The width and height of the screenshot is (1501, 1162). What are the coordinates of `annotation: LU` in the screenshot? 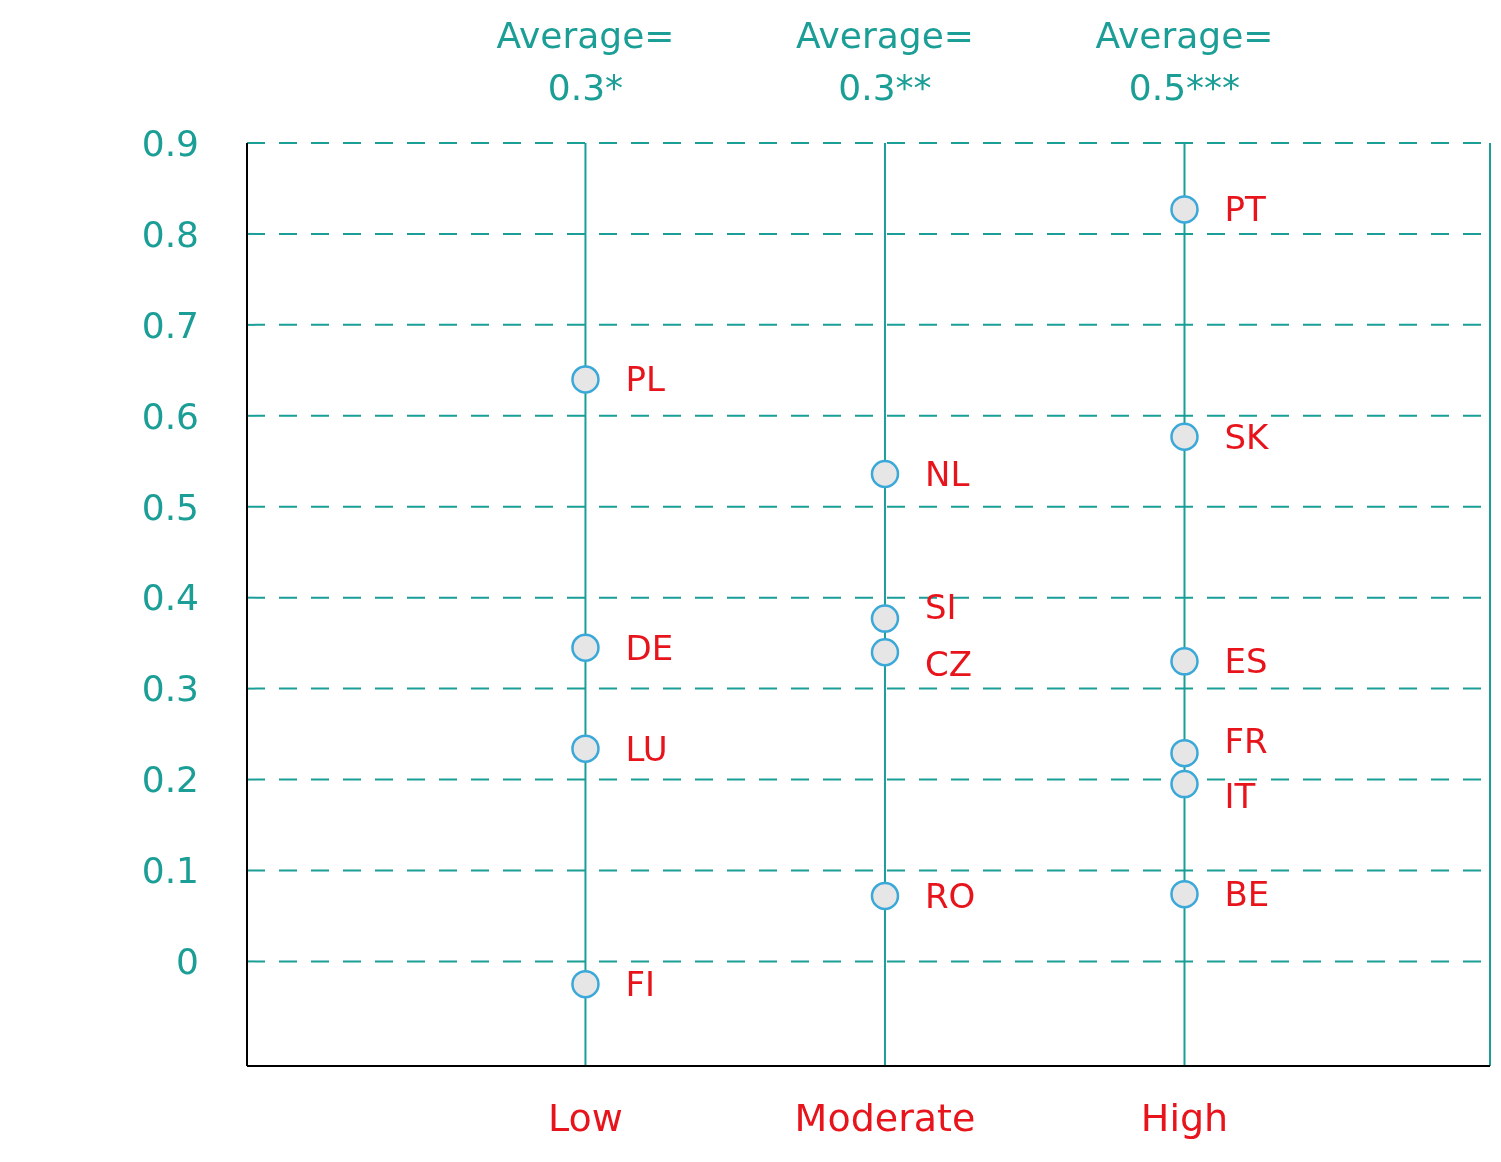 It's located at (646, 748).